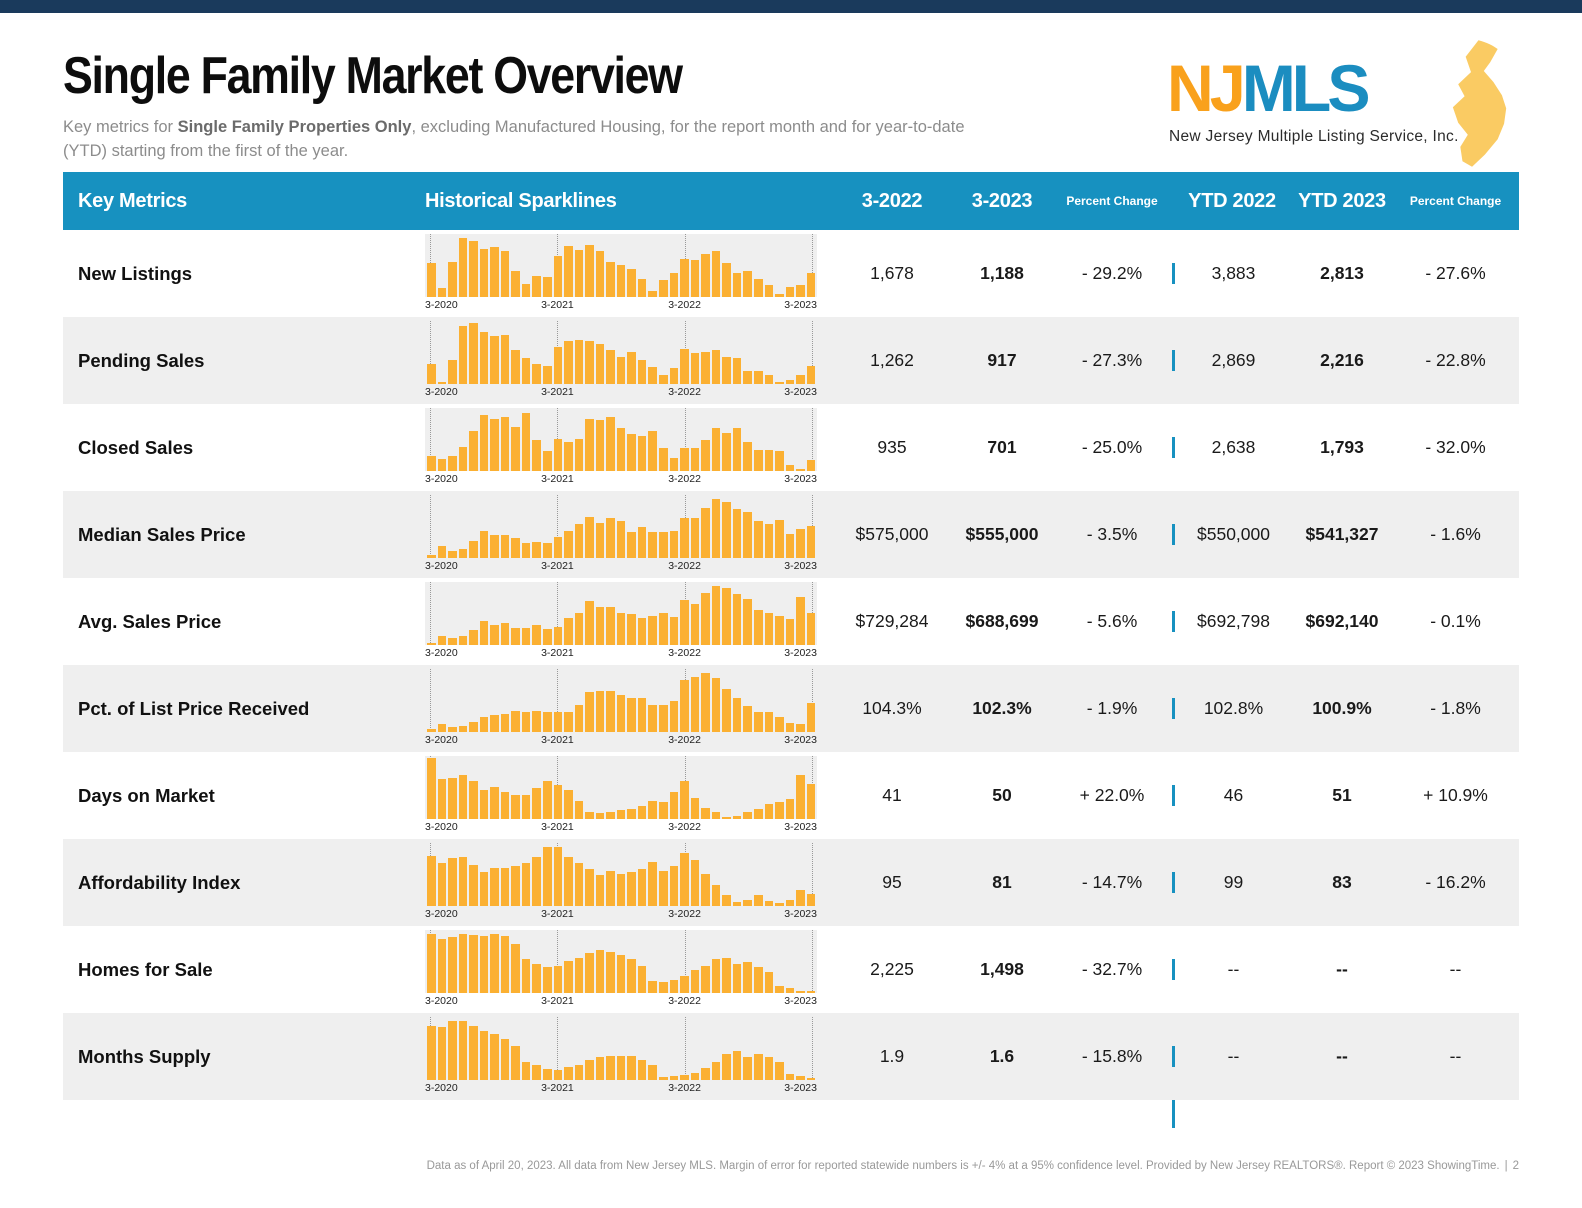  Describe the element at coordinates (1342, 360) in the screenshot. I see `value-ytd-2023: 2,216` at that location.